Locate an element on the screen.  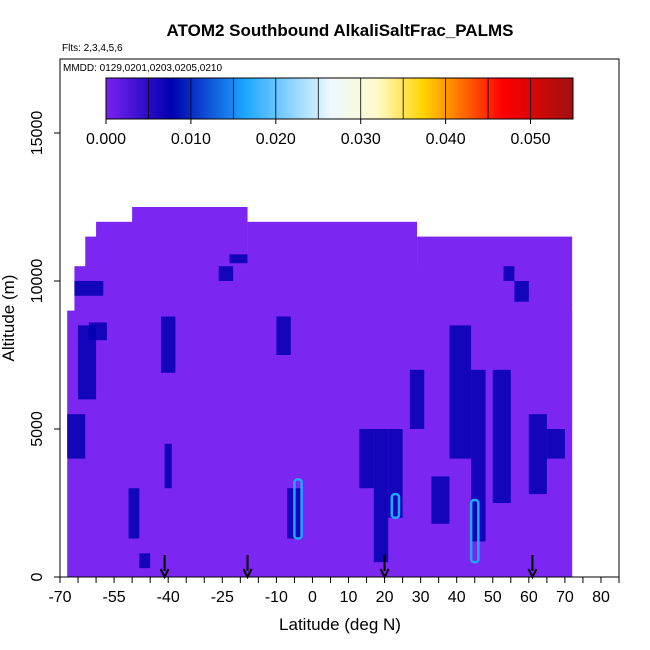
x-tick-label: -25 is located at coordinates (222, 597).